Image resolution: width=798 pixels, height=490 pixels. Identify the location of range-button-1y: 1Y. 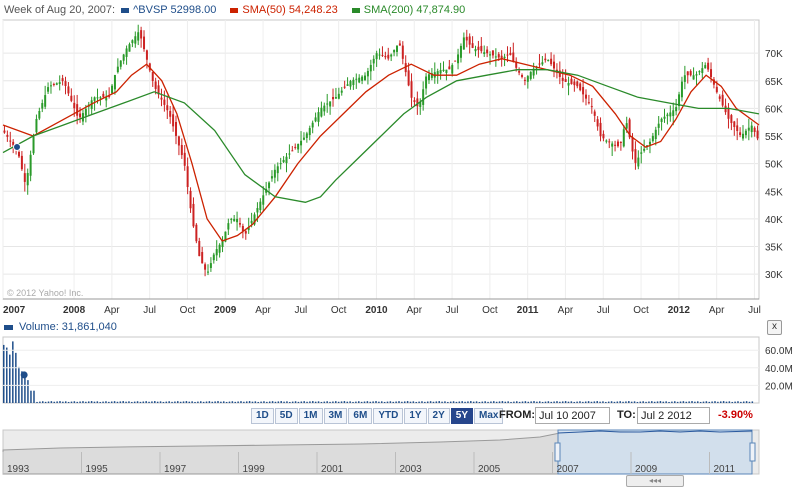
(415, 416).